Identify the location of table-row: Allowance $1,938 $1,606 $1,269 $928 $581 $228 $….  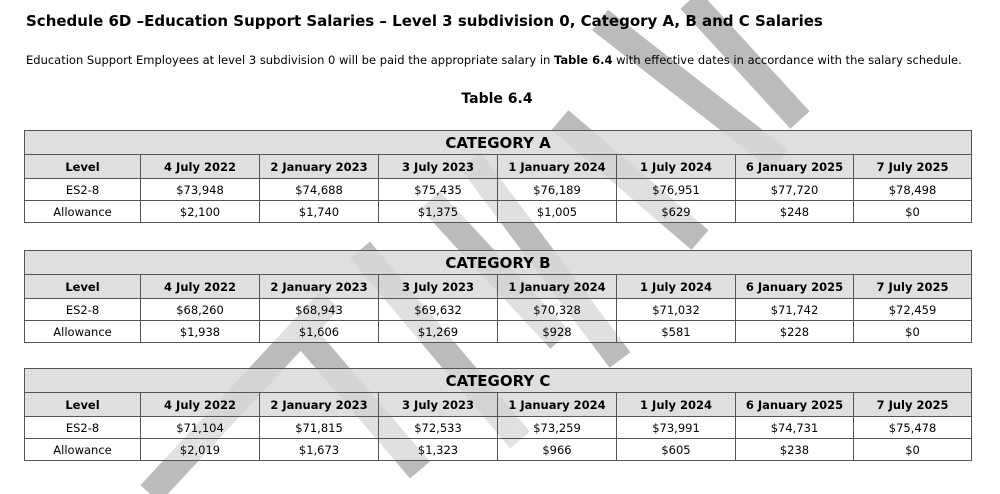
(498, 331).